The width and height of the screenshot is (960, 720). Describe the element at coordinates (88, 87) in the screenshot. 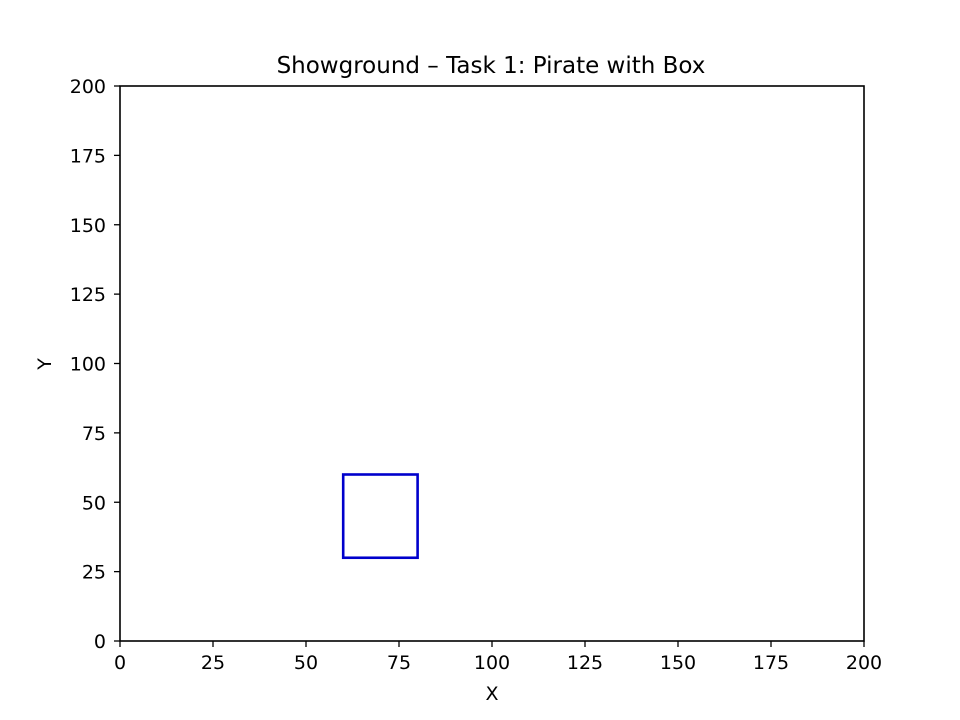

I see `y-tick-label: 200` at that location.